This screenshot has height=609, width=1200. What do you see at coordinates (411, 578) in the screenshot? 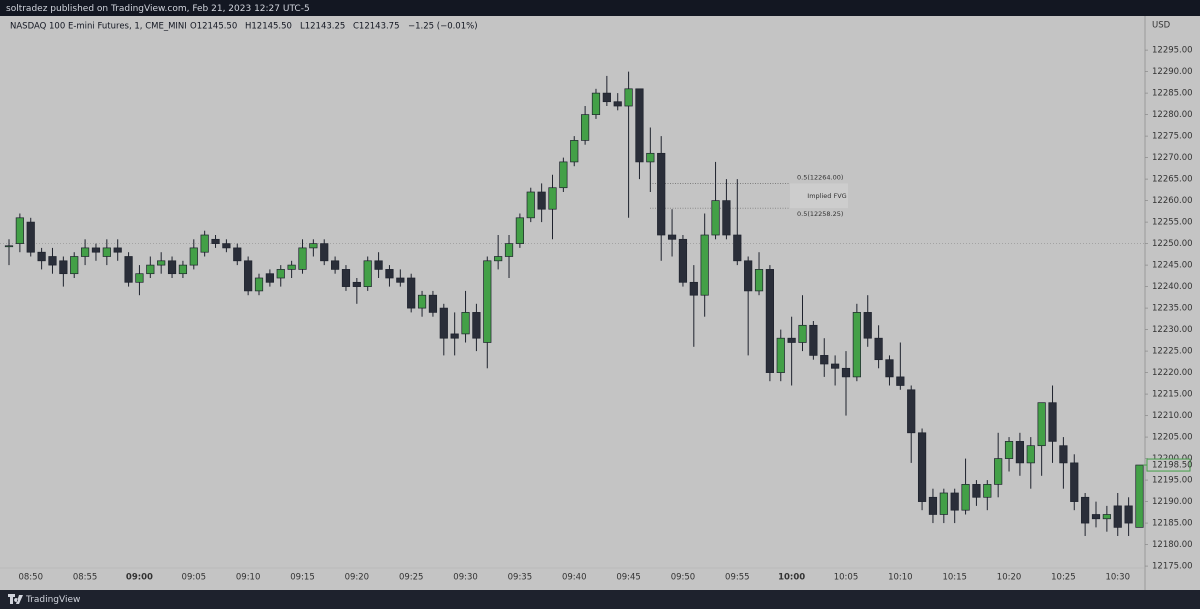
I see `x-tick-label: 09:25` at bounding box center [411, 578].